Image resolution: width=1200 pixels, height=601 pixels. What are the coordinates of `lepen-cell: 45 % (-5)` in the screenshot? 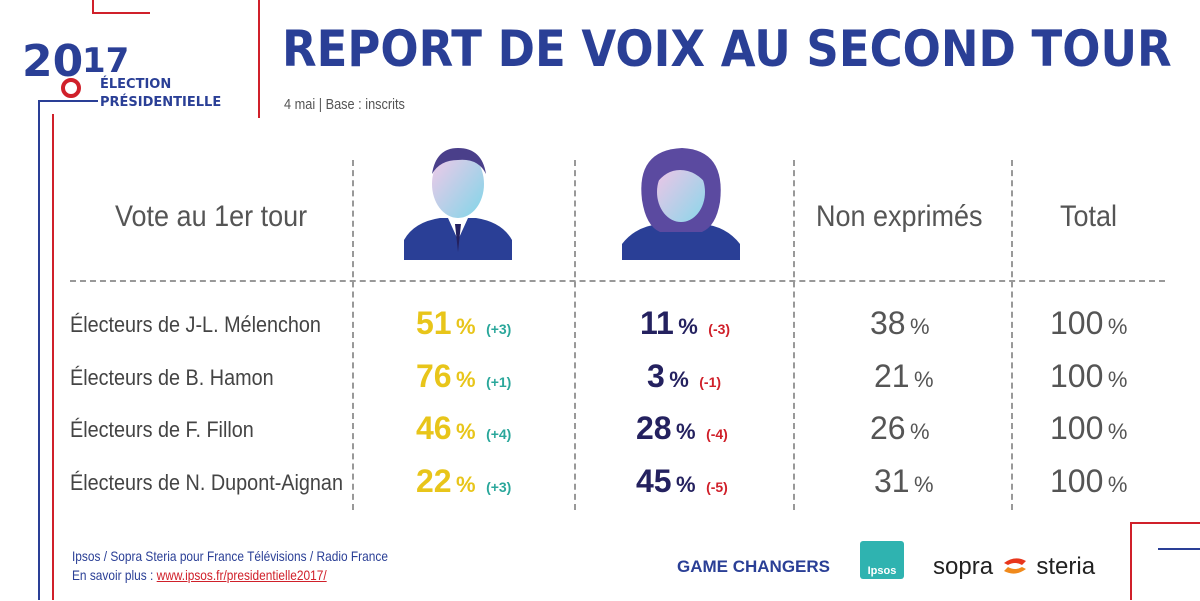 It's located at (682, 481).